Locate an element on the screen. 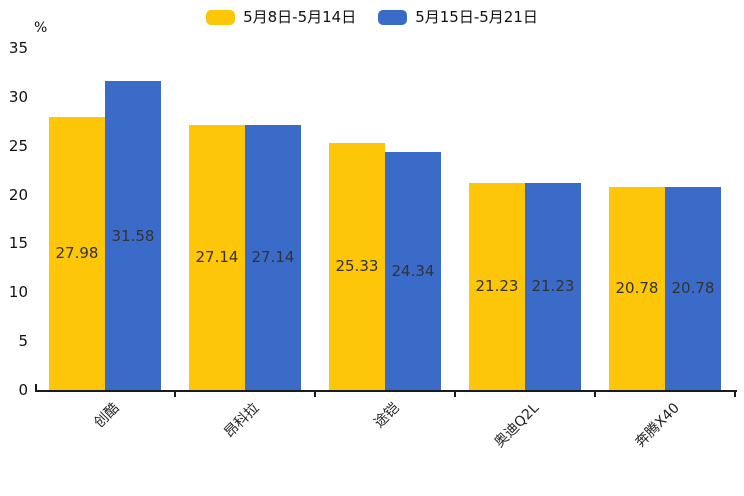 The width and height of the screenshot is (744, 496). y-axis-unit-label: % is located at coordinates (41, 28).